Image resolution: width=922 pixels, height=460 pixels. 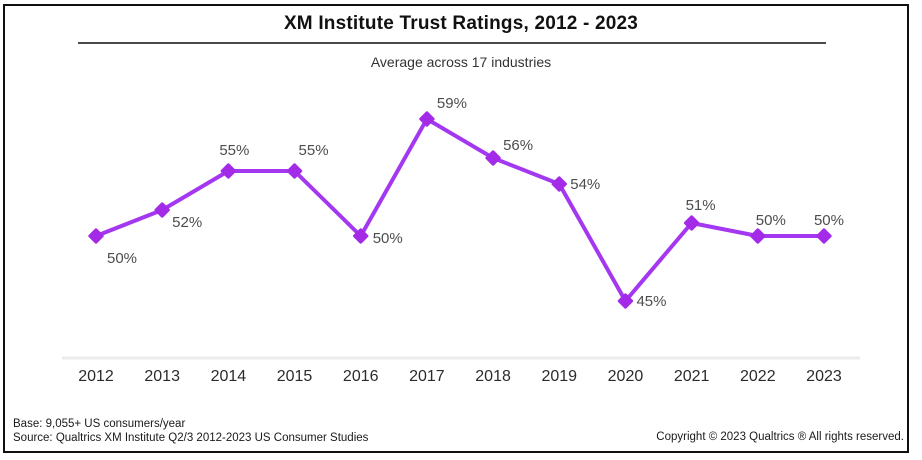 I want to click on chart-title: XM Institute Trust Ratings, 2012 - 2023, so click(x=461, y=23).